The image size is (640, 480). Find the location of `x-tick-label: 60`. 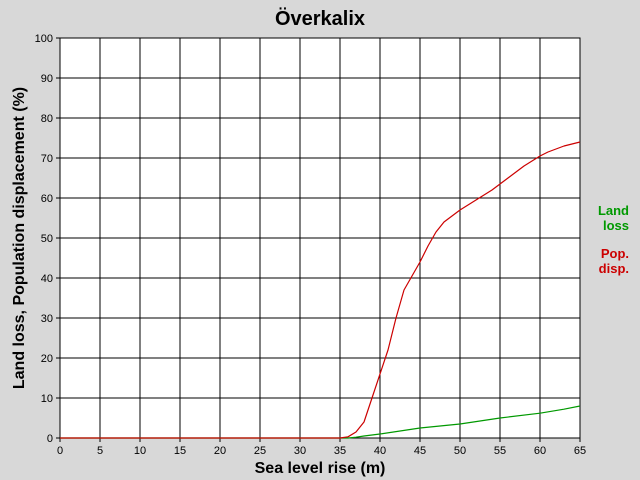

x-tick-label: 60 is located at coordinates (540, 451).